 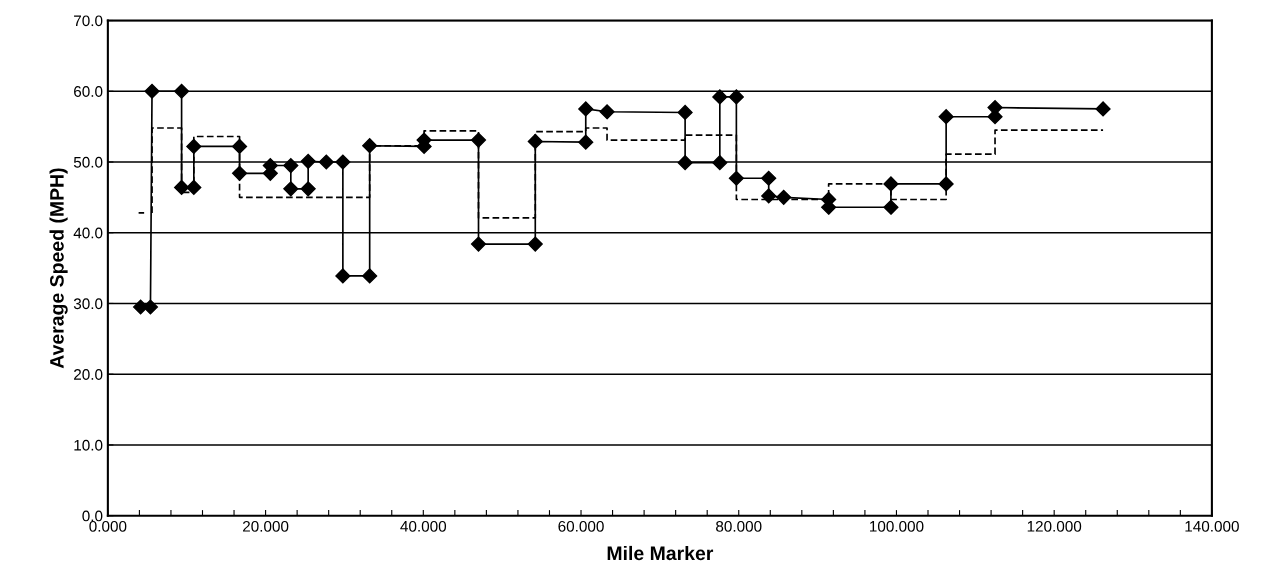 I want to click on x-tick-label: 20.000, so click(x=265, y=526).